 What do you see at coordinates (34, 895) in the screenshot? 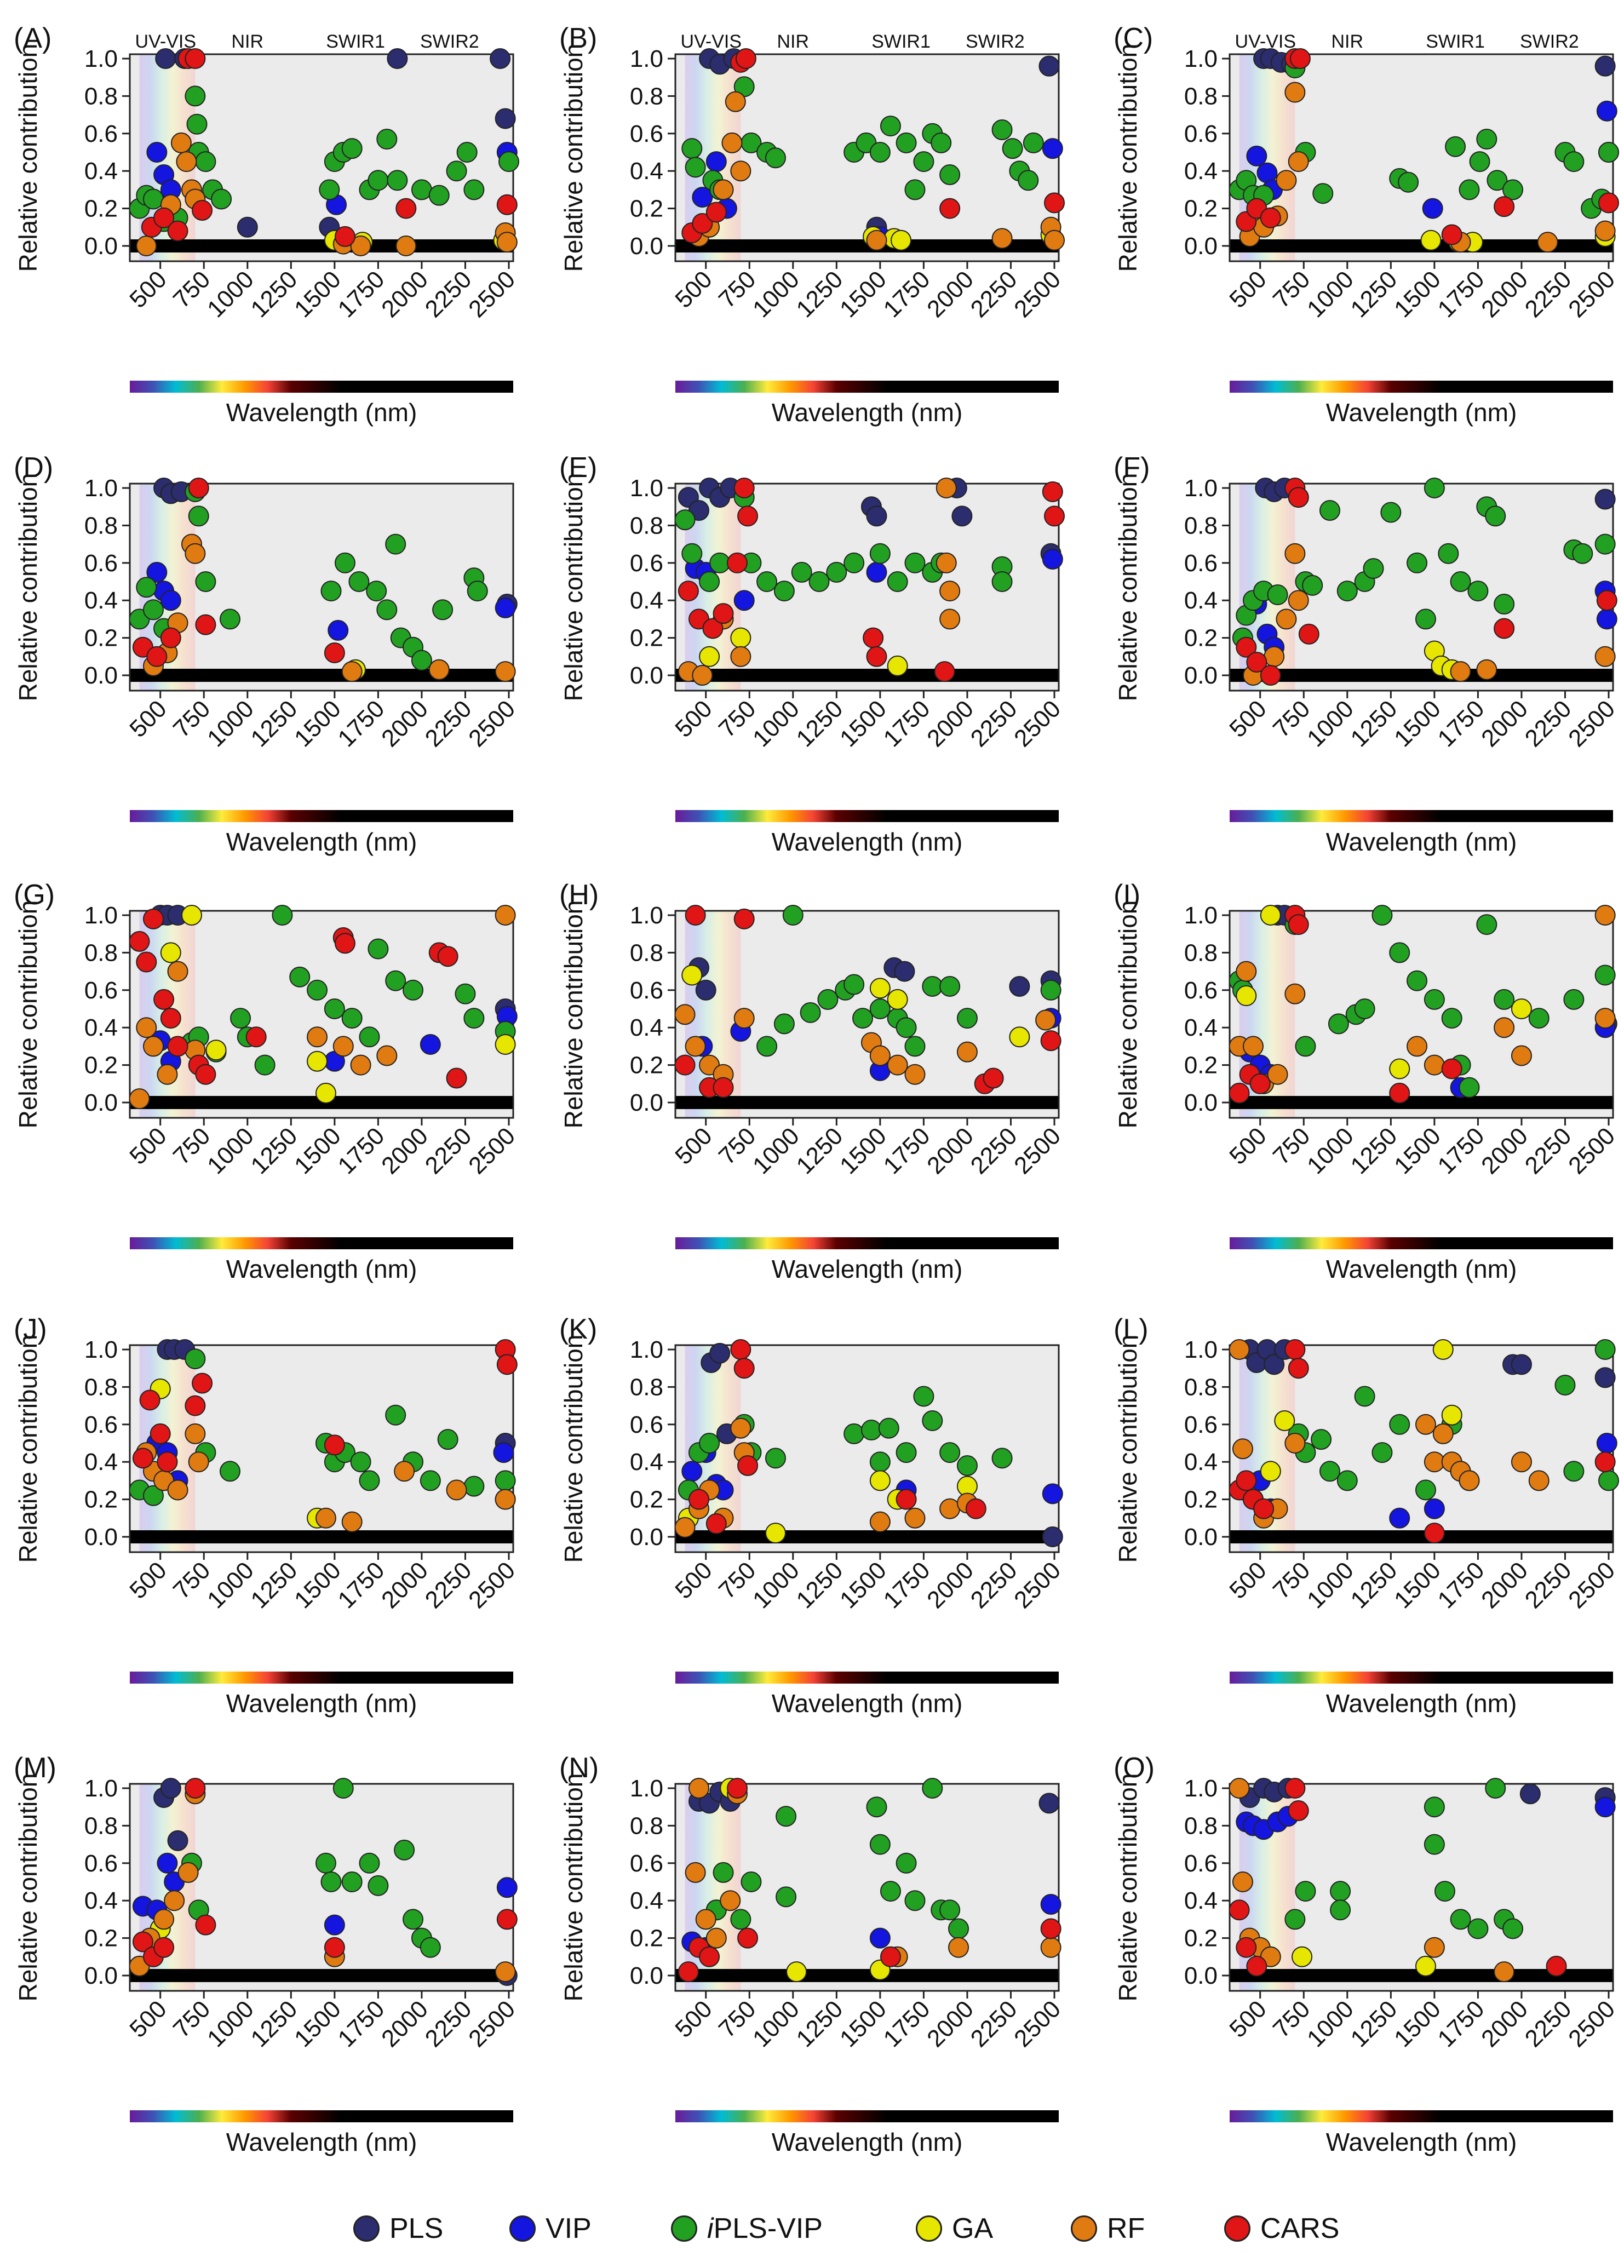
I see `panel-label: (G)` at bounding box center [34, 895].